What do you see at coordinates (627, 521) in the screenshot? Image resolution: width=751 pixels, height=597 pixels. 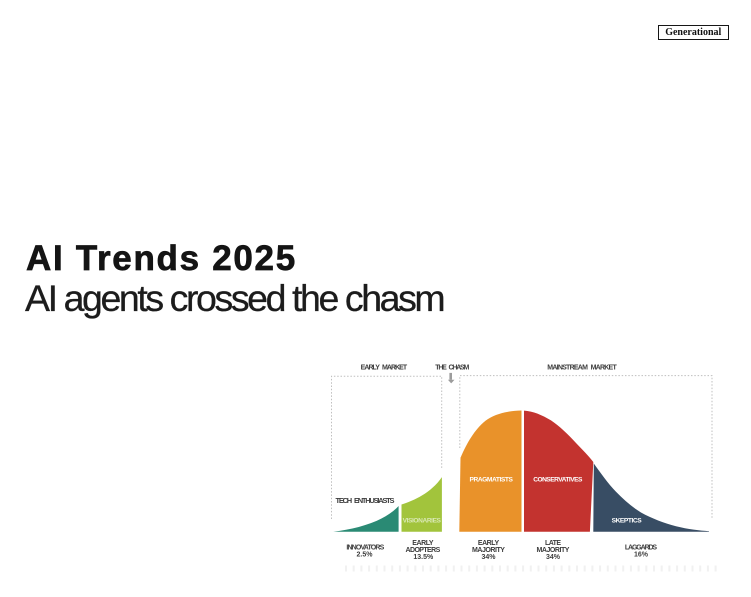 I see `svg-text: SKEPTICS` at bounding box center [627, 521].